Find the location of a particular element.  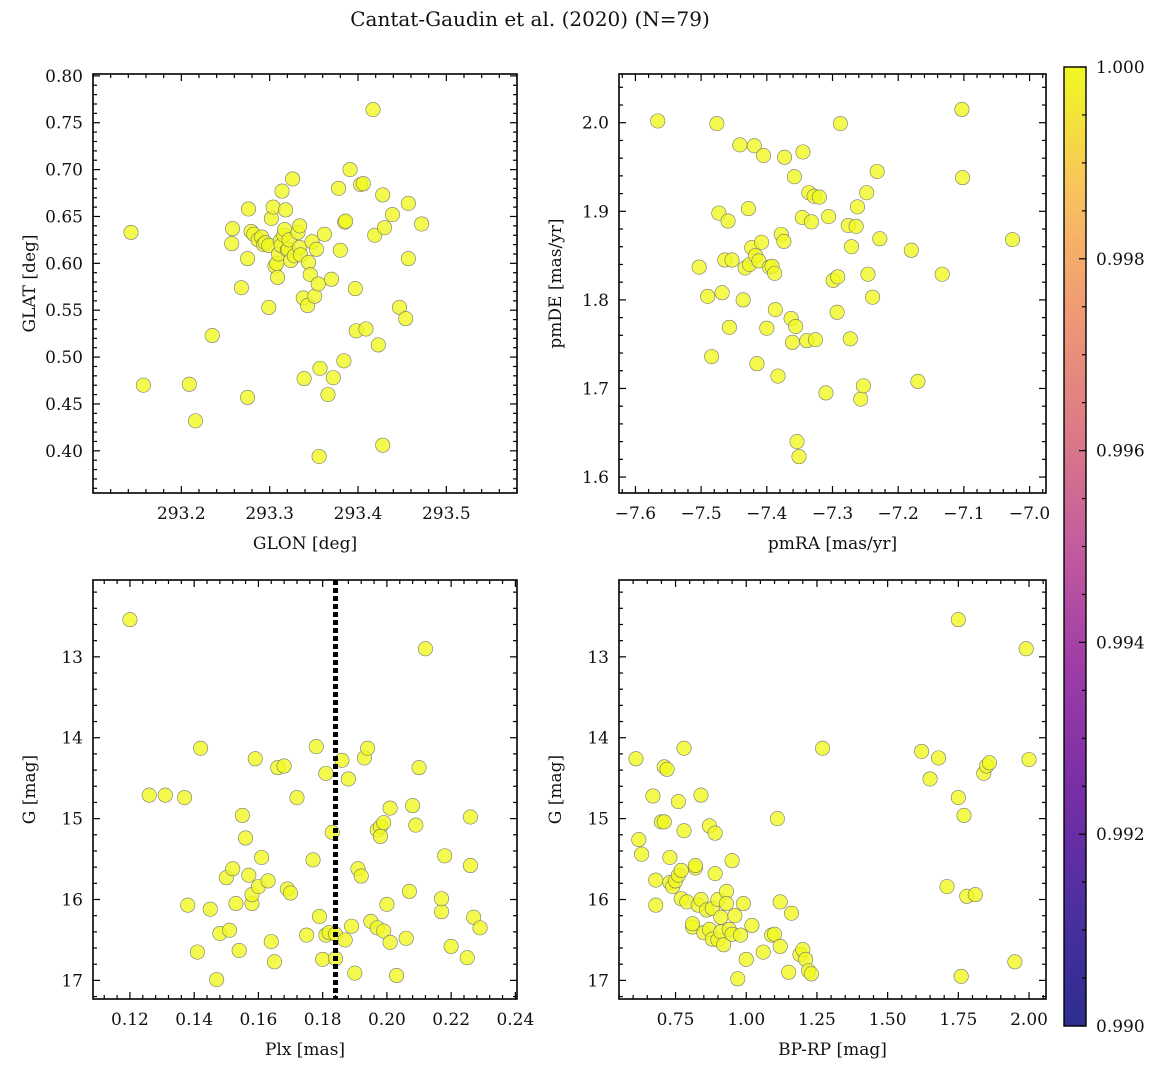

x-tick-label: −7.3 is located at coordinates (832, 514).